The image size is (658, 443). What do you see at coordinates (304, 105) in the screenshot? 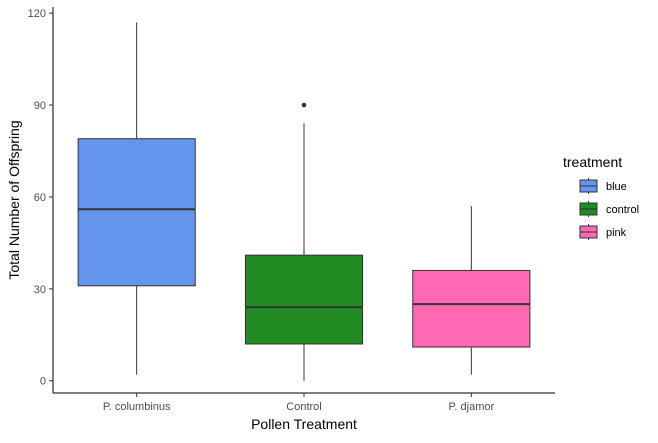
I see `outlier-point` at bounding box center [304, 105].